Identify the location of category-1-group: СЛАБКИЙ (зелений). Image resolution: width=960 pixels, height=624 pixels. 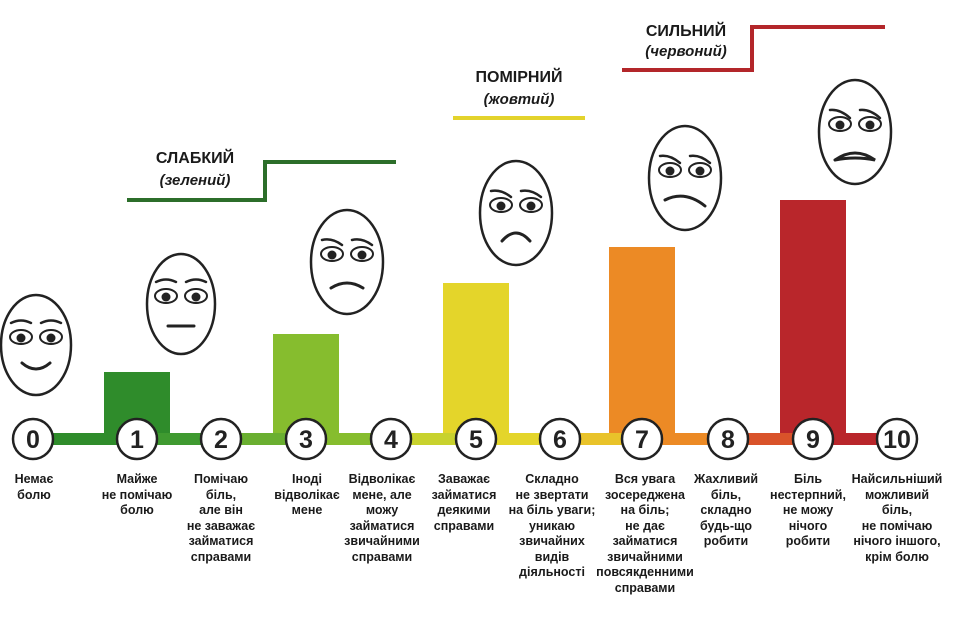
(261, 175).